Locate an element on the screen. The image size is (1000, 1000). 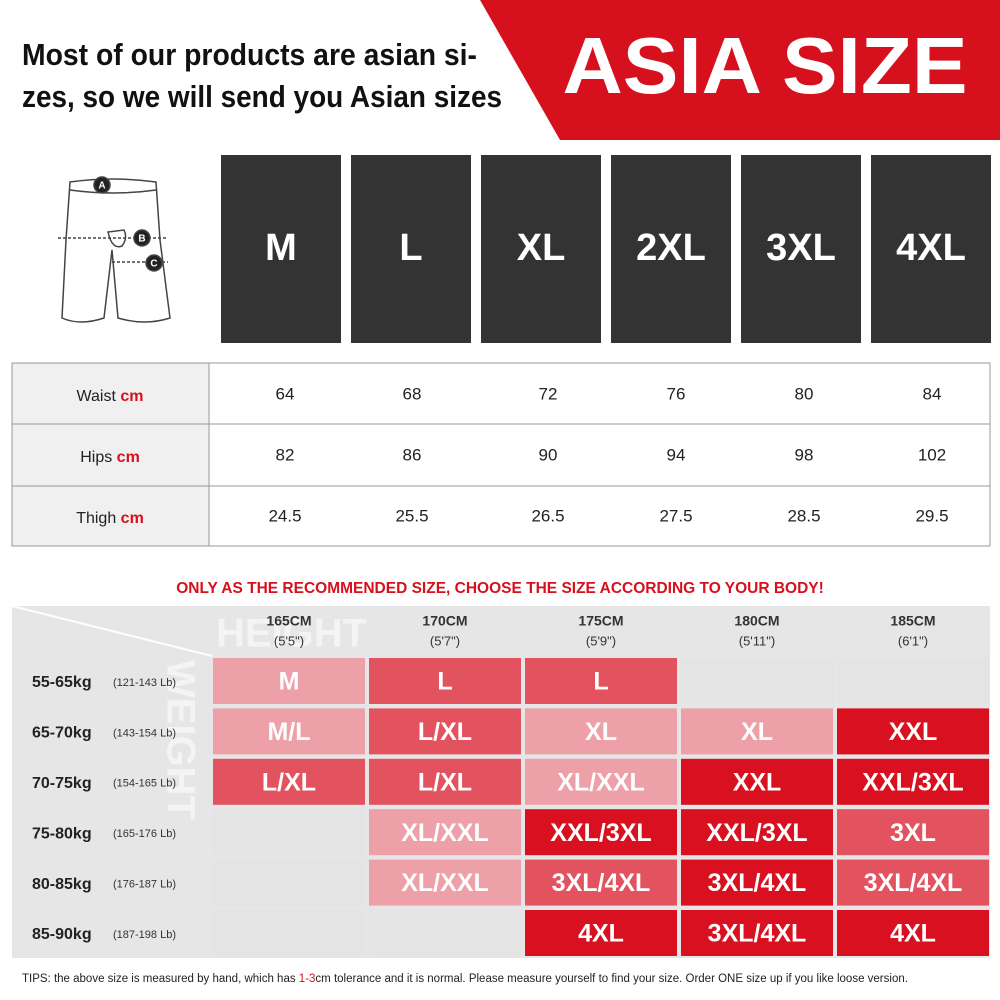
weight-lb: (165-176 Lb) is located at coordinates (144, 834).